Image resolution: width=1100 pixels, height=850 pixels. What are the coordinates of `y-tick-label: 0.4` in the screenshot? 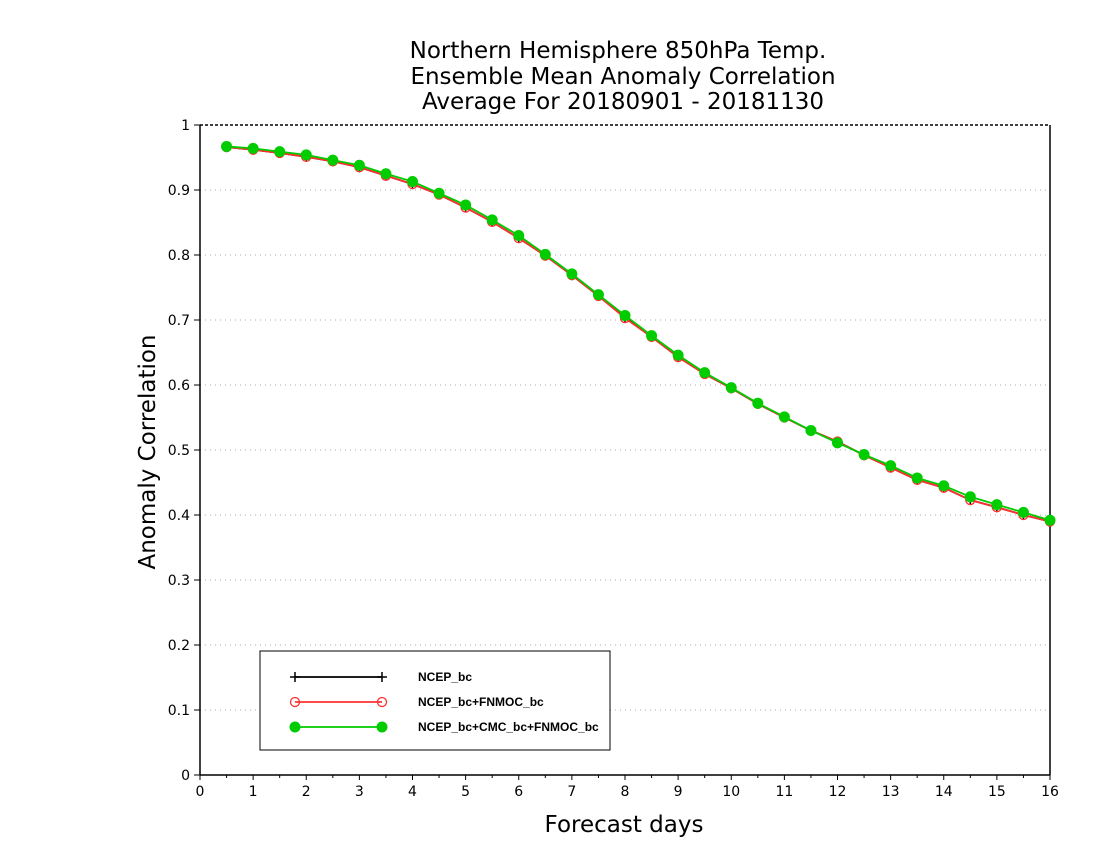 It's located at (179, 516).